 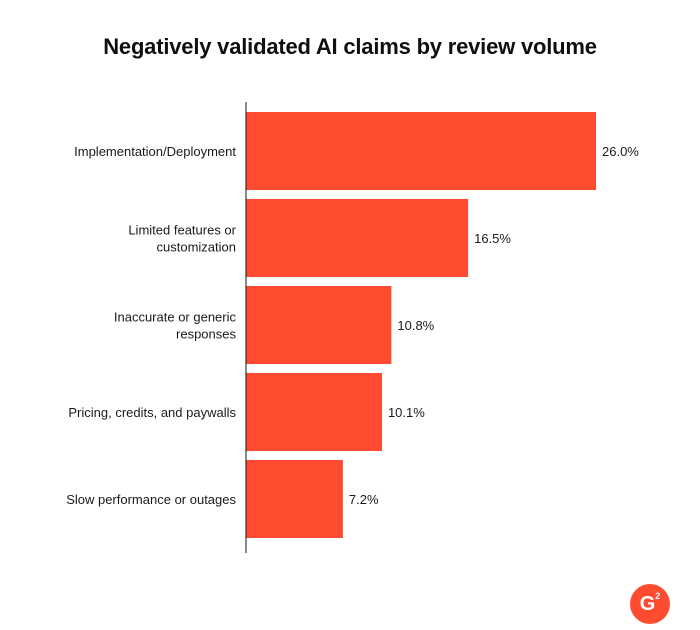 I want to click on category-label-0: Implementation/Deployment, so click(x=155, y=151).